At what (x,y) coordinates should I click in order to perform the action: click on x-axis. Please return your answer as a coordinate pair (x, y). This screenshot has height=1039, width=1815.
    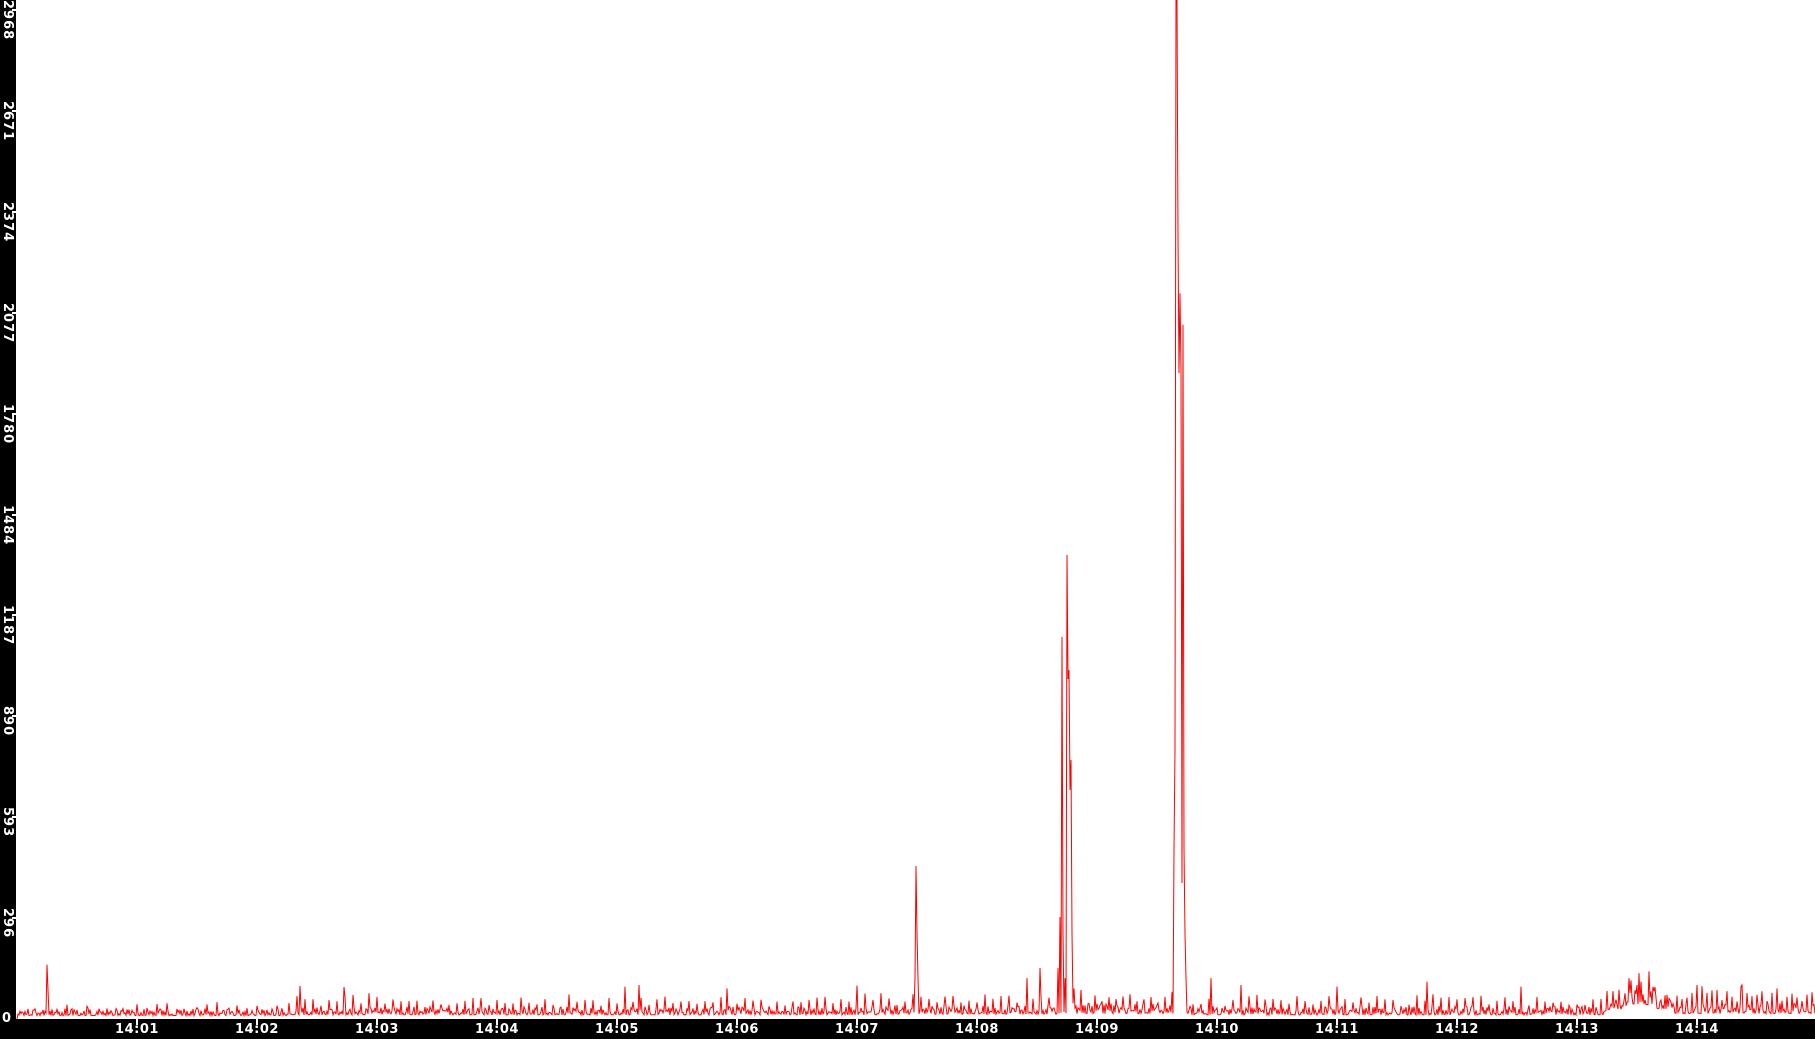
    Looking at the image, I should click on (907, 1029).